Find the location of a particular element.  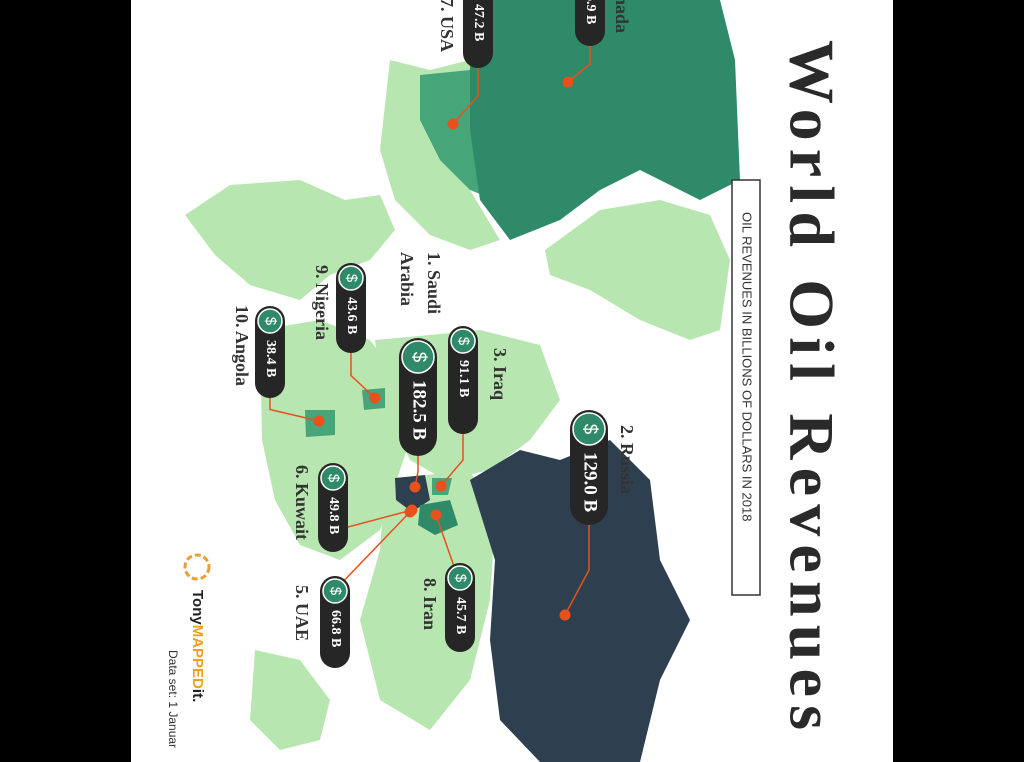

pin: $43.6 B 9. Nigeria is located at coordinates (346, 333).